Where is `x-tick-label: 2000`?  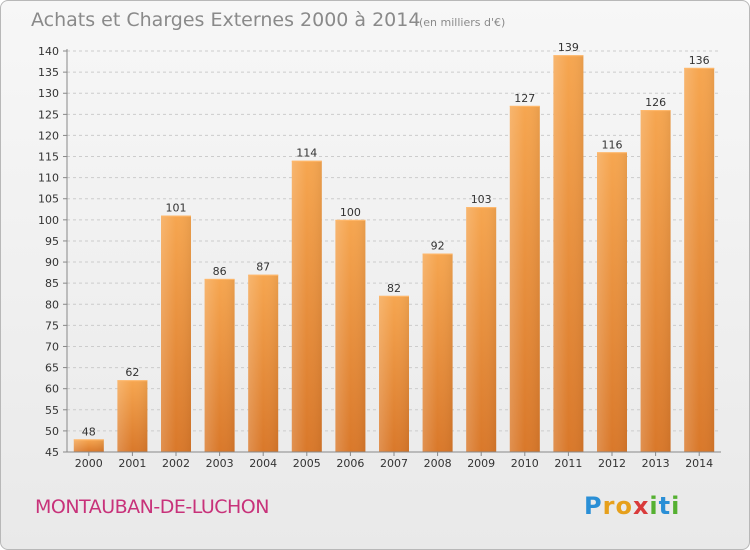
x-tick-label: 2000 is located at coordinates (89, 463).